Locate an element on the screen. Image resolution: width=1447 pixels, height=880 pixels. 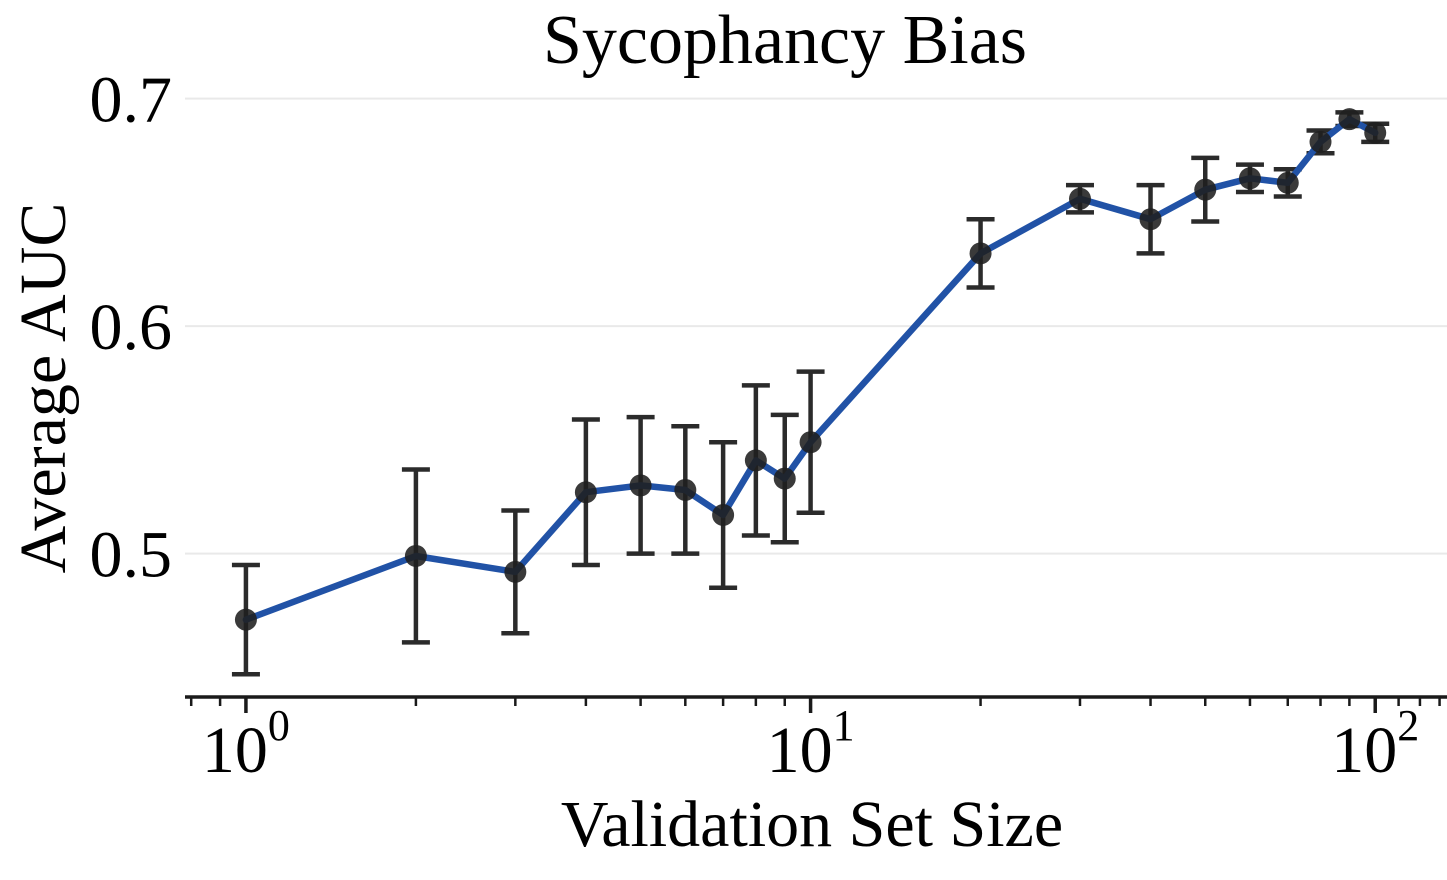
x-tick-labels: 10⁰ 10¹ 10² is located at coordinates (810, 744).